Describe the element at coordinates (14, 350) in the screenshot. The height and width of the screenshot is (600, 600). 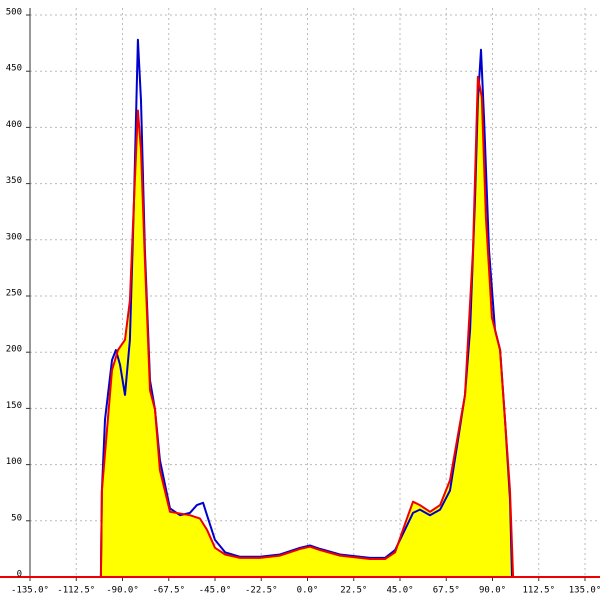
I see `y-tick-label: 200` at that location.